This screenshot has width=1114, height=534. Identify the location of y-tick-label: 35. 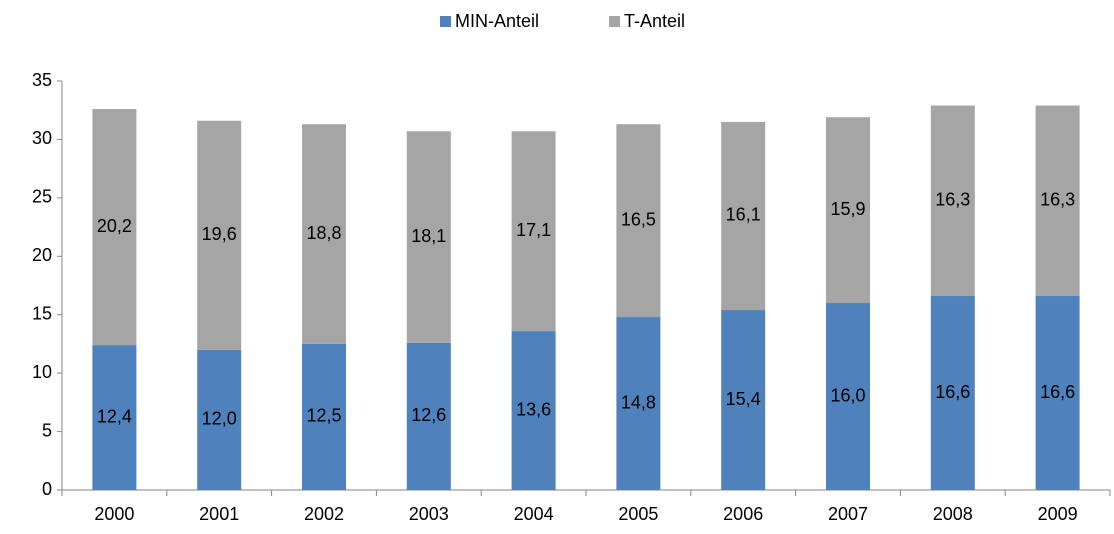
(42, 80).